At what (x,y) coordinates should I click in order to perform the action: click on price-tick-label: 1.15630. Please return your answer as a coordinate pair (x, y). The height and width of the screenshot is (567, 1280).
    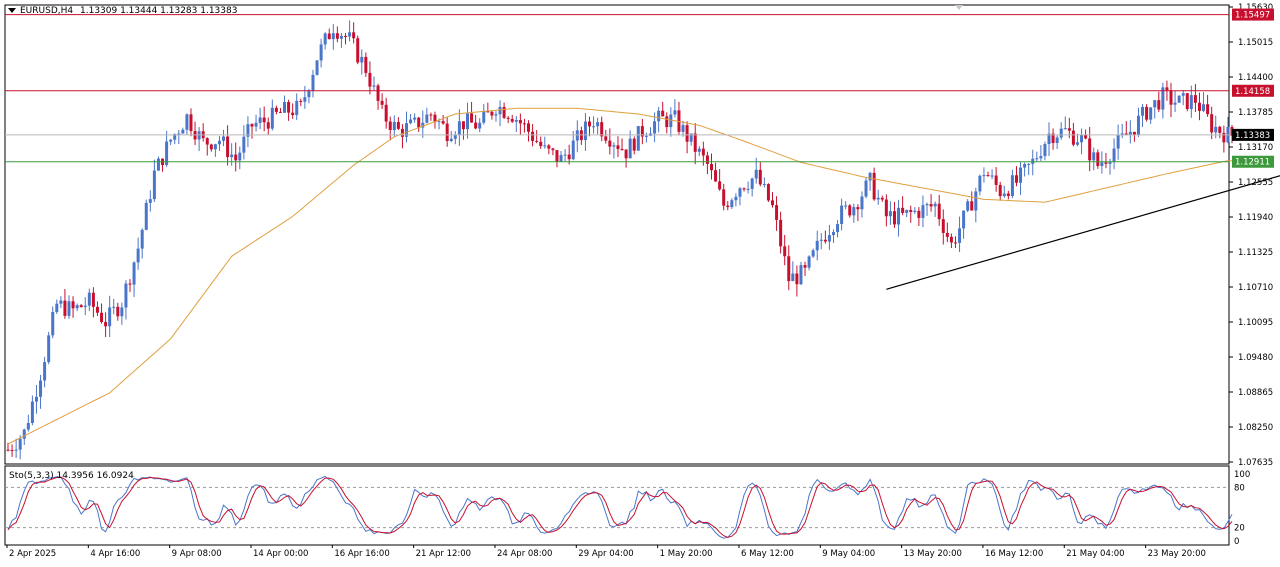
    Looking at the image, I should click on (1255, 8).